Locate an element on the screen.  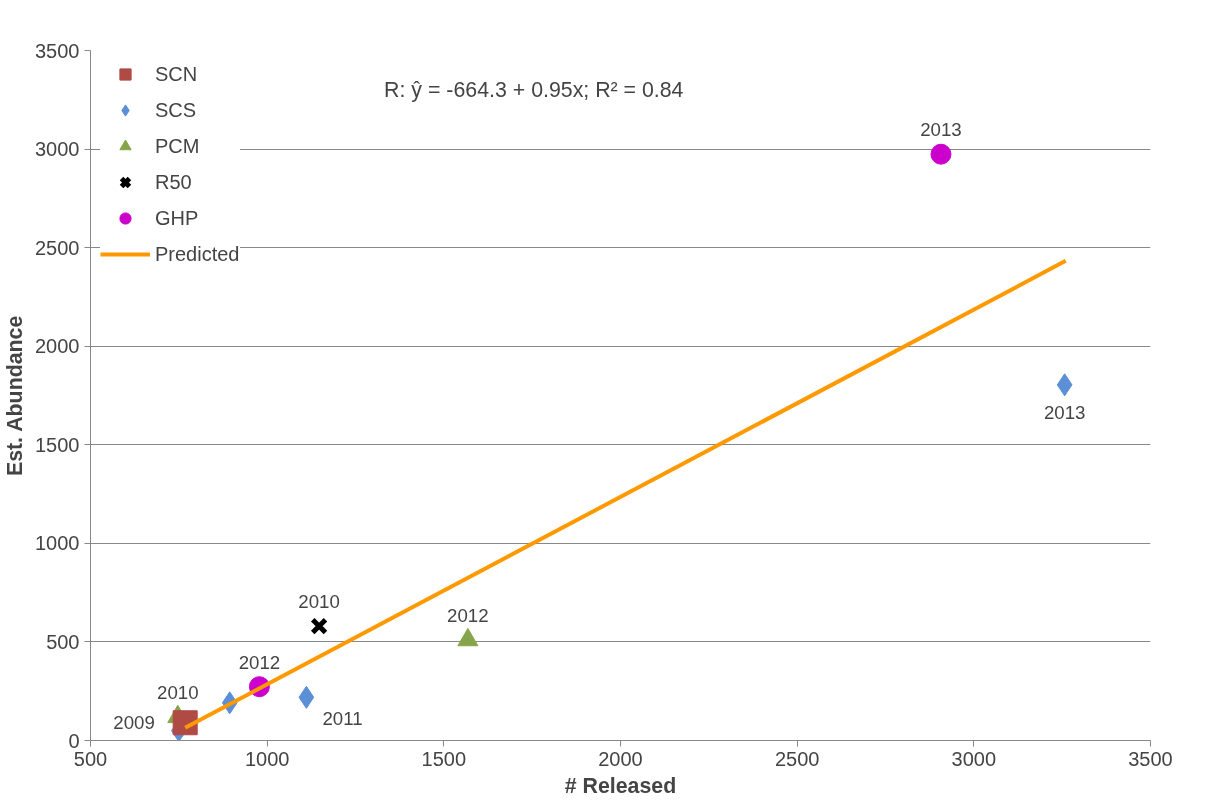
legend-label: PCM is located at coordinates (177, 146).